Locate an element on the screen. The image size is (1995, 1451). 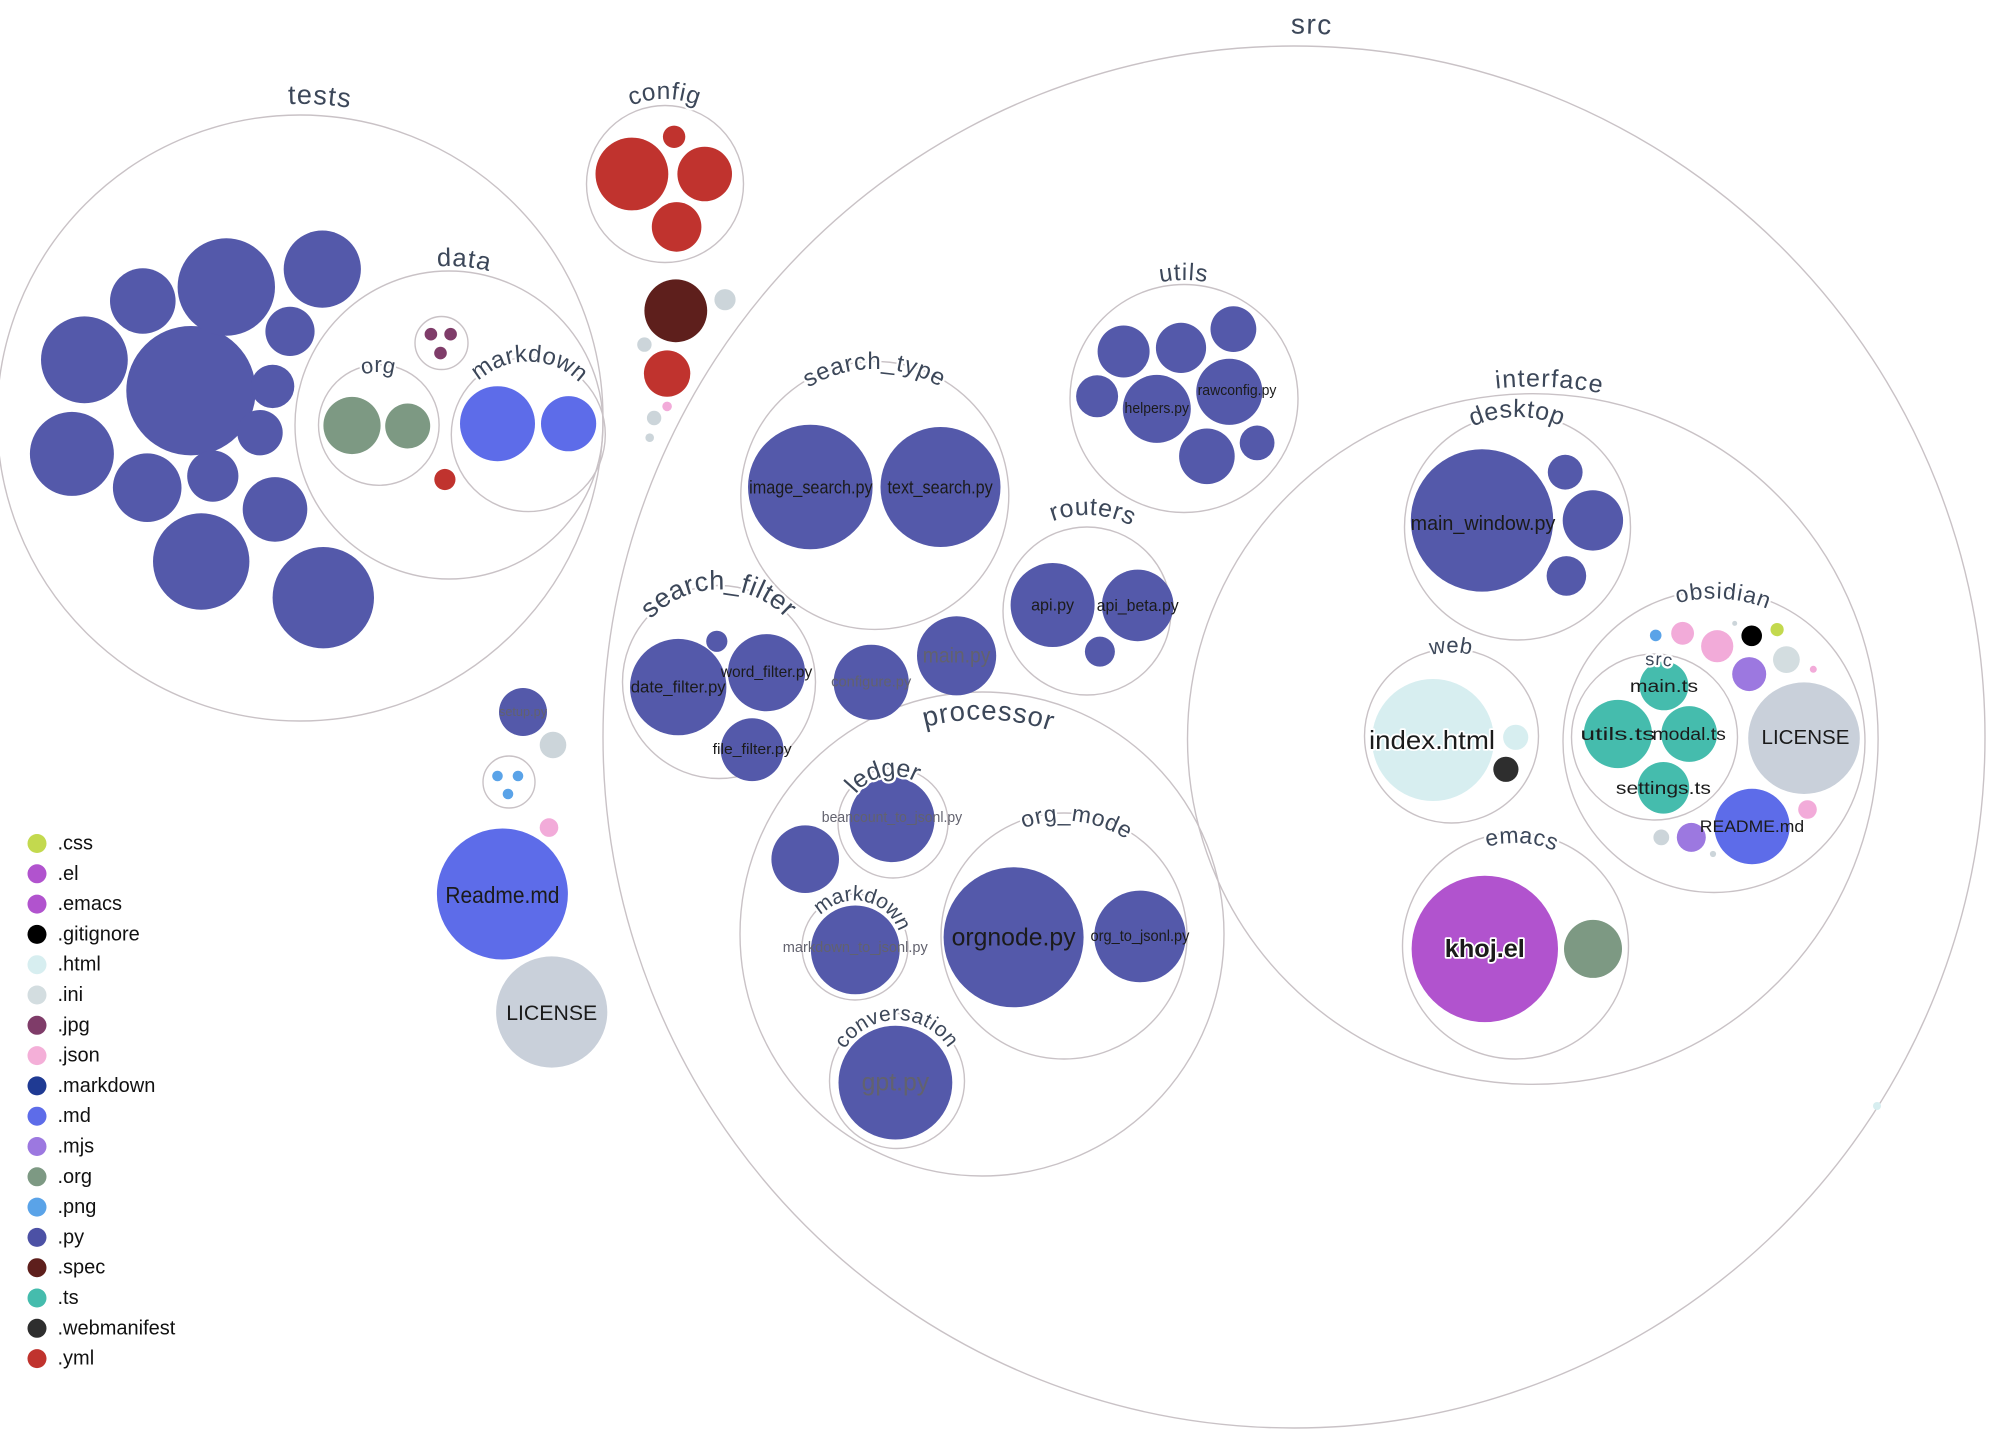
svg-text: Readme.md is located at coordinates (502, 895).